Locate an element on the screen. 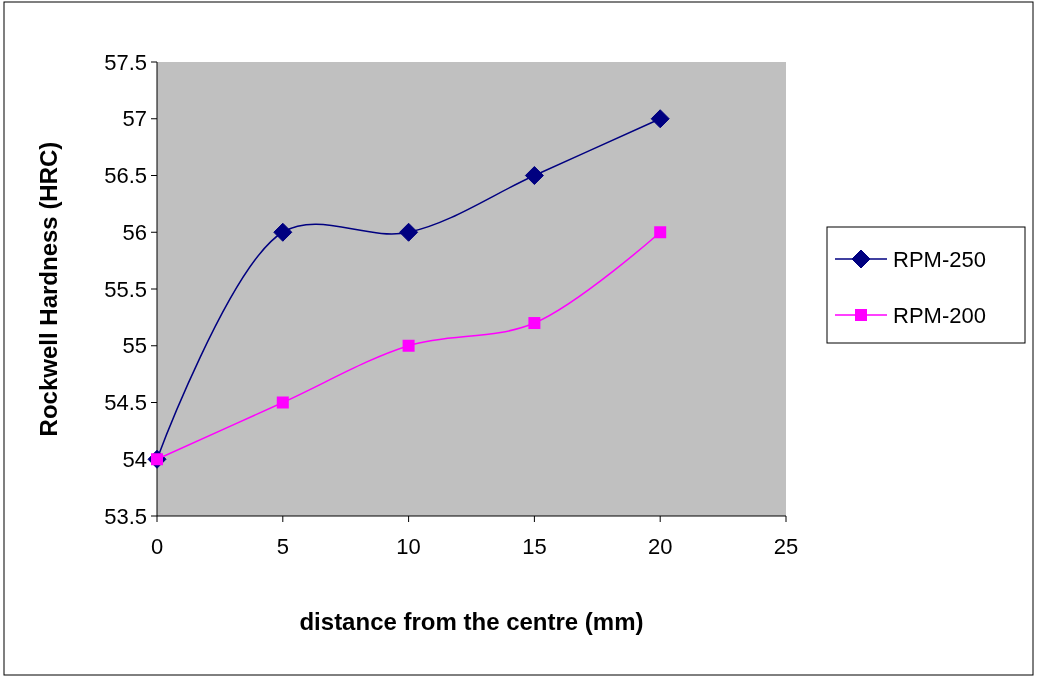  y-tick-label: 56.5 is located at coordinates (125, 176).